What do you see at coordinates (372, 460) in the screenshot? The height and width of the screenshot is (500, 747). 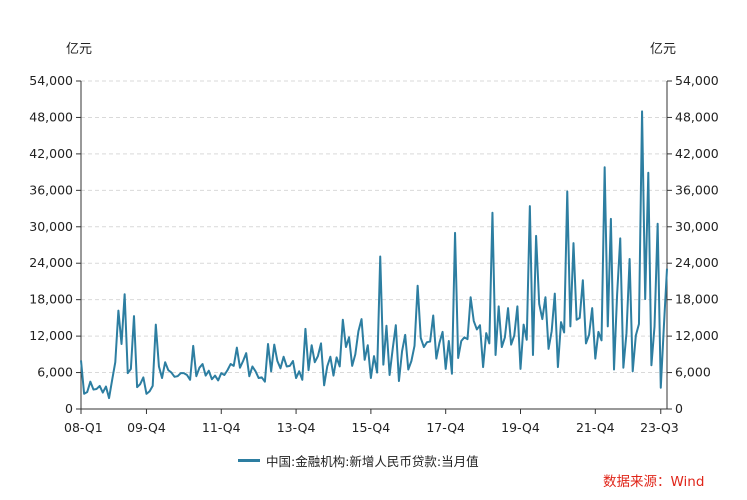 I see `legend-label: 中国:金融机构:新增人民币贷款:当月值` at bounding box center [372, 460].